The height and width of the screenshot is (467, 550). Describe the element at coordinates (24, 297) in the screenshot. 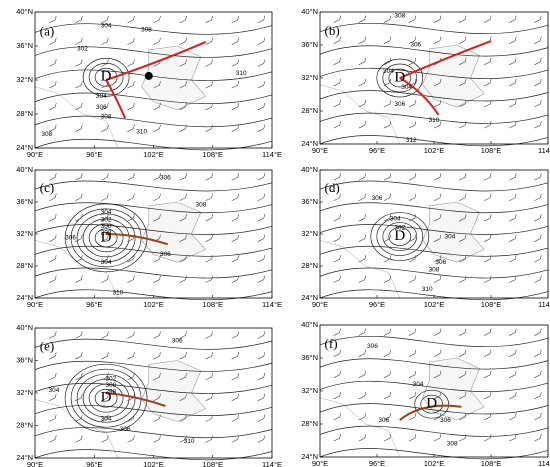

I see `lat-tick-label: 24°N` at that location.